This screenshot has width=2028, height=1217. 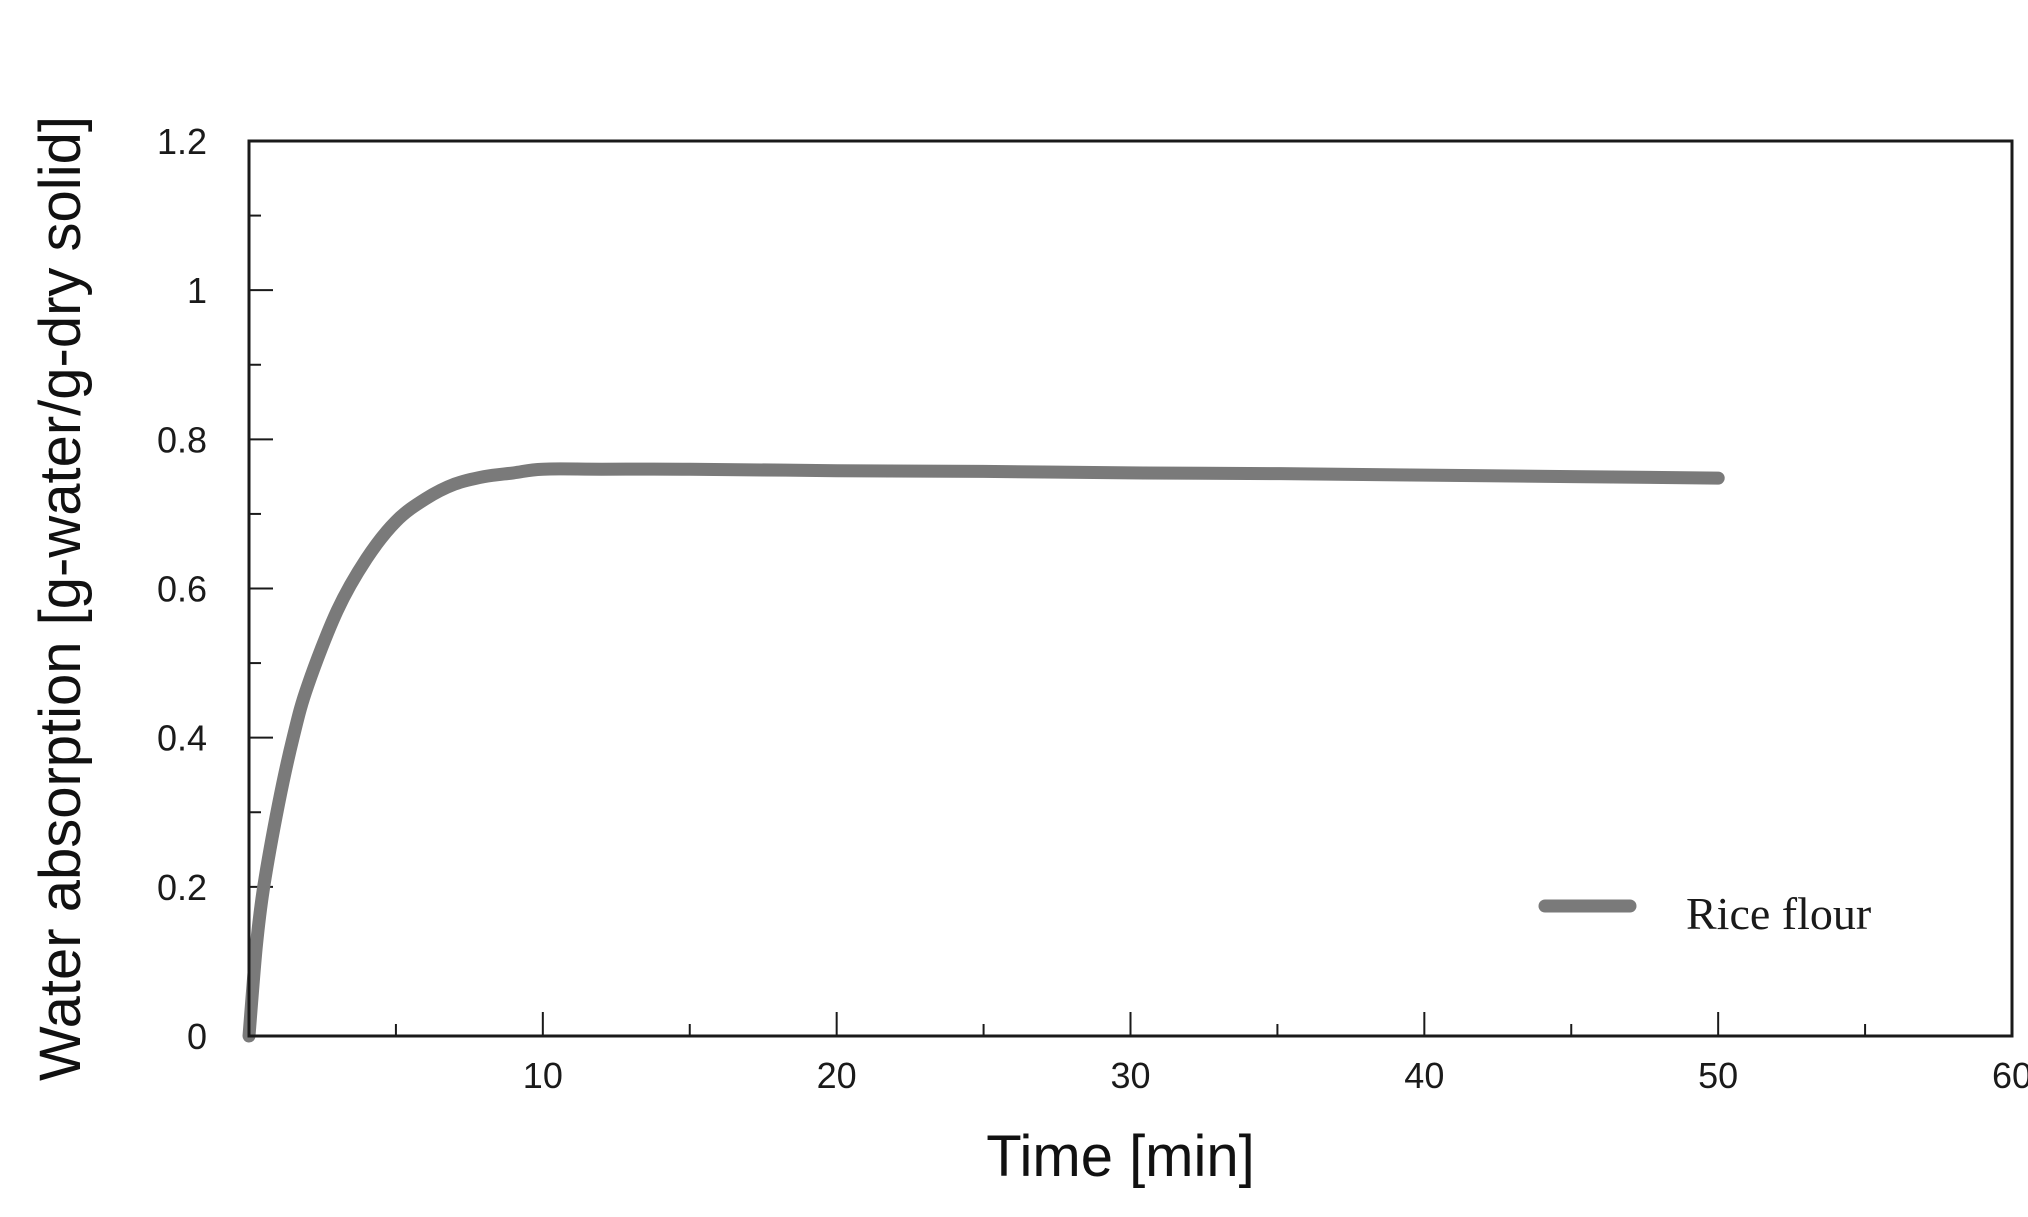 I want to click on x-tick-label: 30, so click(x=1130, y=1075).